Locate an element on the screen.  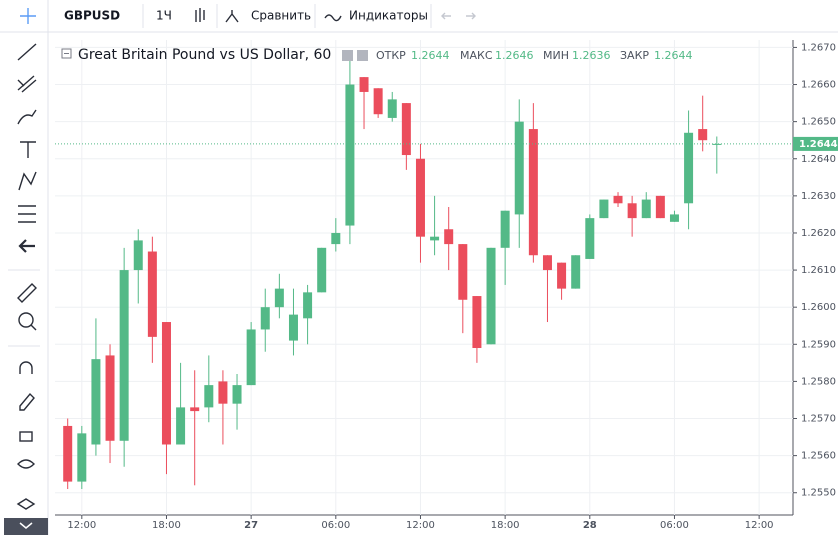
visibility-tool is located at coordinates (26, 464).